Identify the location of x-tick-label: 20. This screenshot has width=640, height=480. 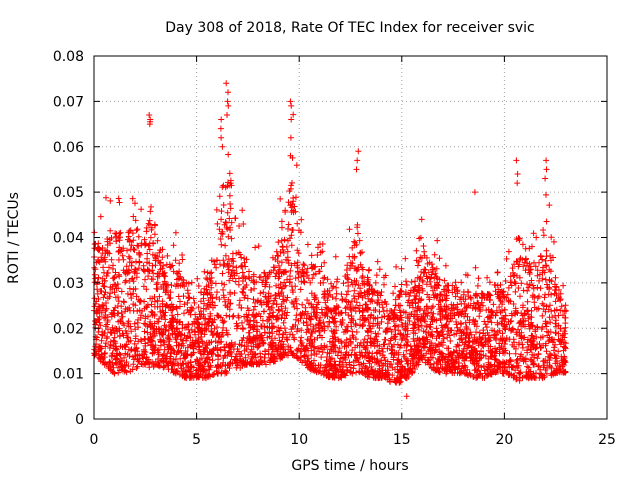
(504, 440).